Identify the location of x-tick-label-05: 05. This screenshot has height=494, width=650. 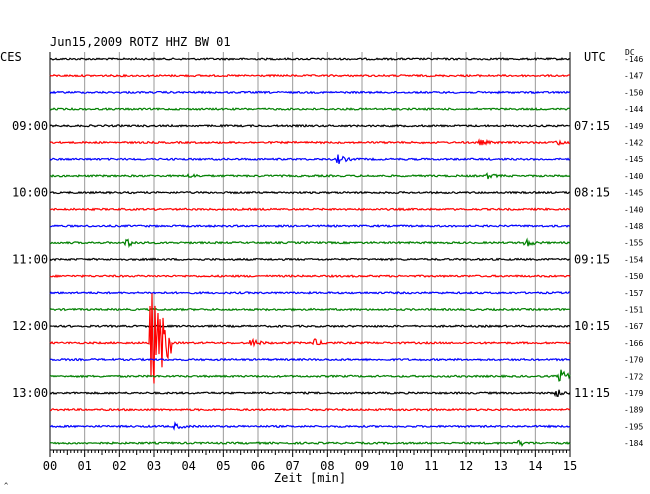
(223, 466).